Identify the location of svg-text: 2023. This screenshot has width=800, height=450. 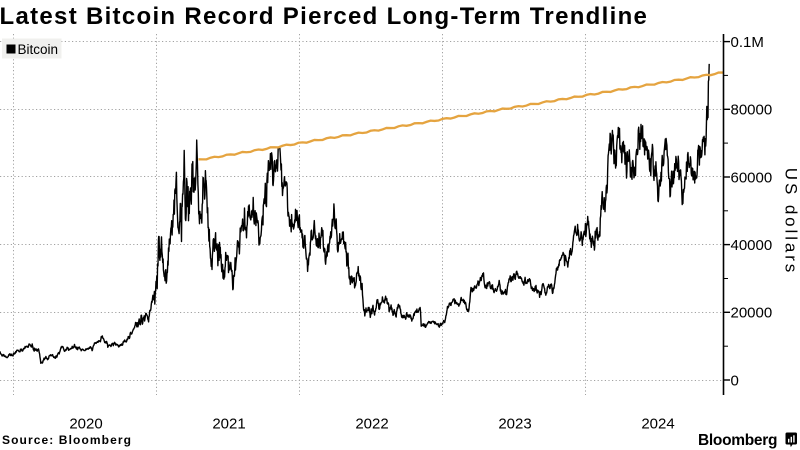
(514, 424).